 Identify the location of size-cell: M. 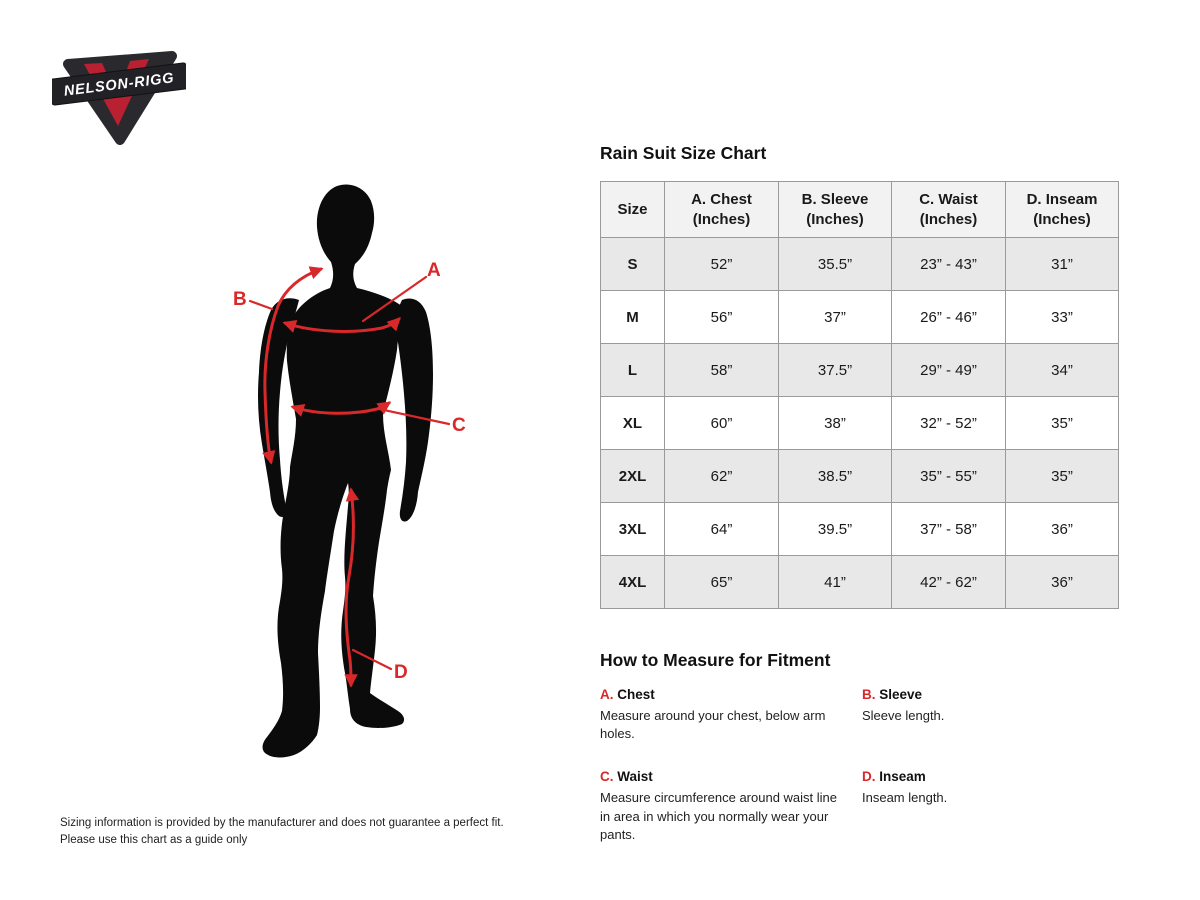
(632, 317).